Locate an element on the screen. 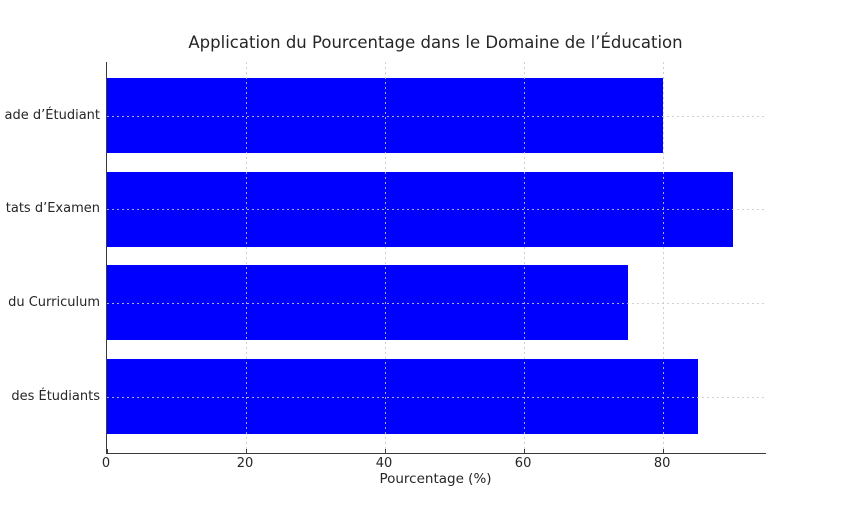 The width and height of the screenshot is (848, 508). y-tick-label-3: des Étudiants is located at coordinates (55, 396).